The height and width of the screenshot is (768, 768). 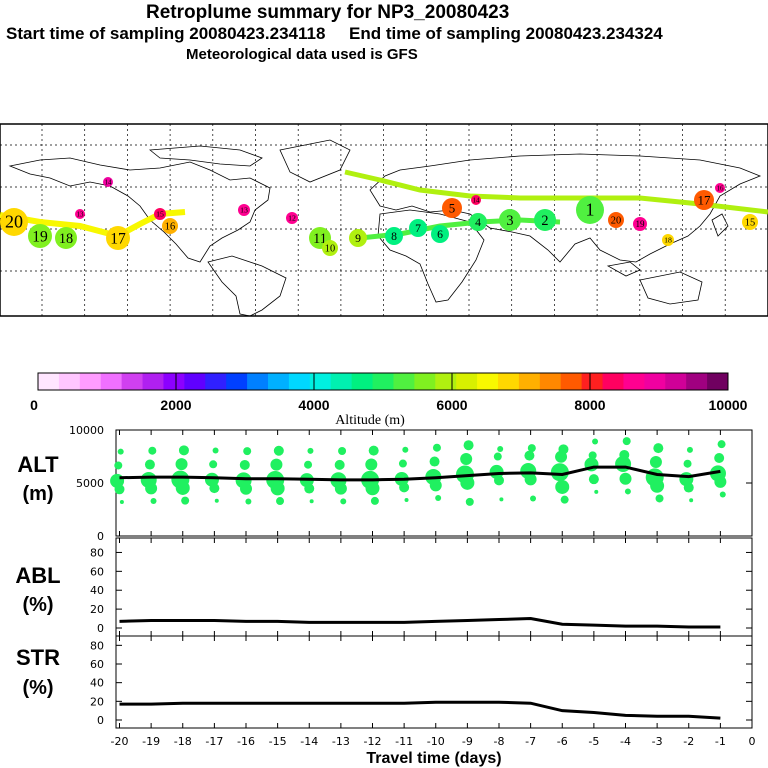 What do you see at coordinates (328, 12) in the screenshot?
I see `chart-title: Retroplume summary for NP3_20080423` at bounding box center [328, 12].